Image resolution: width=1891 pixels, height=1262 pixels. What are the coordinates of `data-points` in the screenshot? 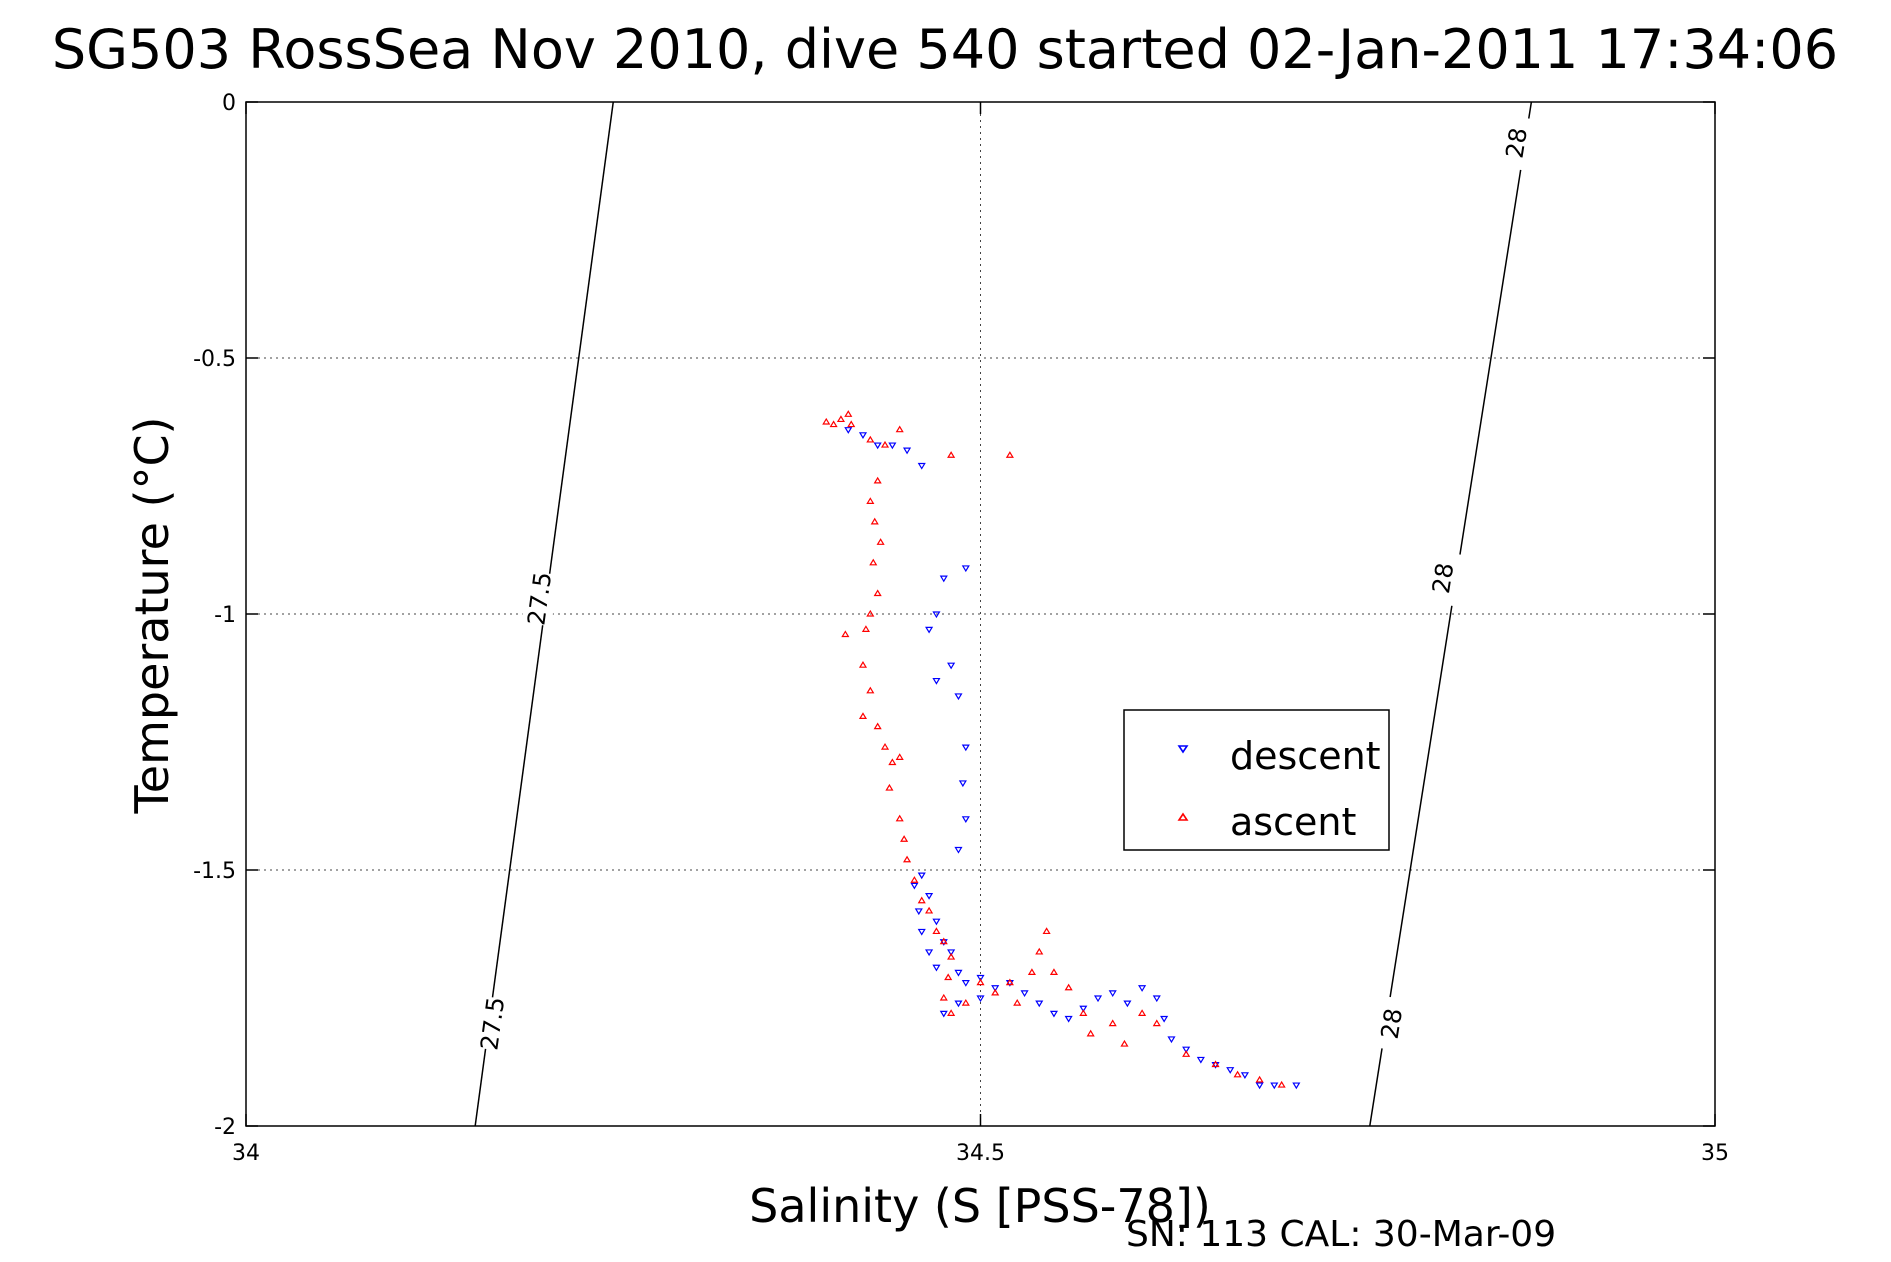 It's located at (1061, 750).